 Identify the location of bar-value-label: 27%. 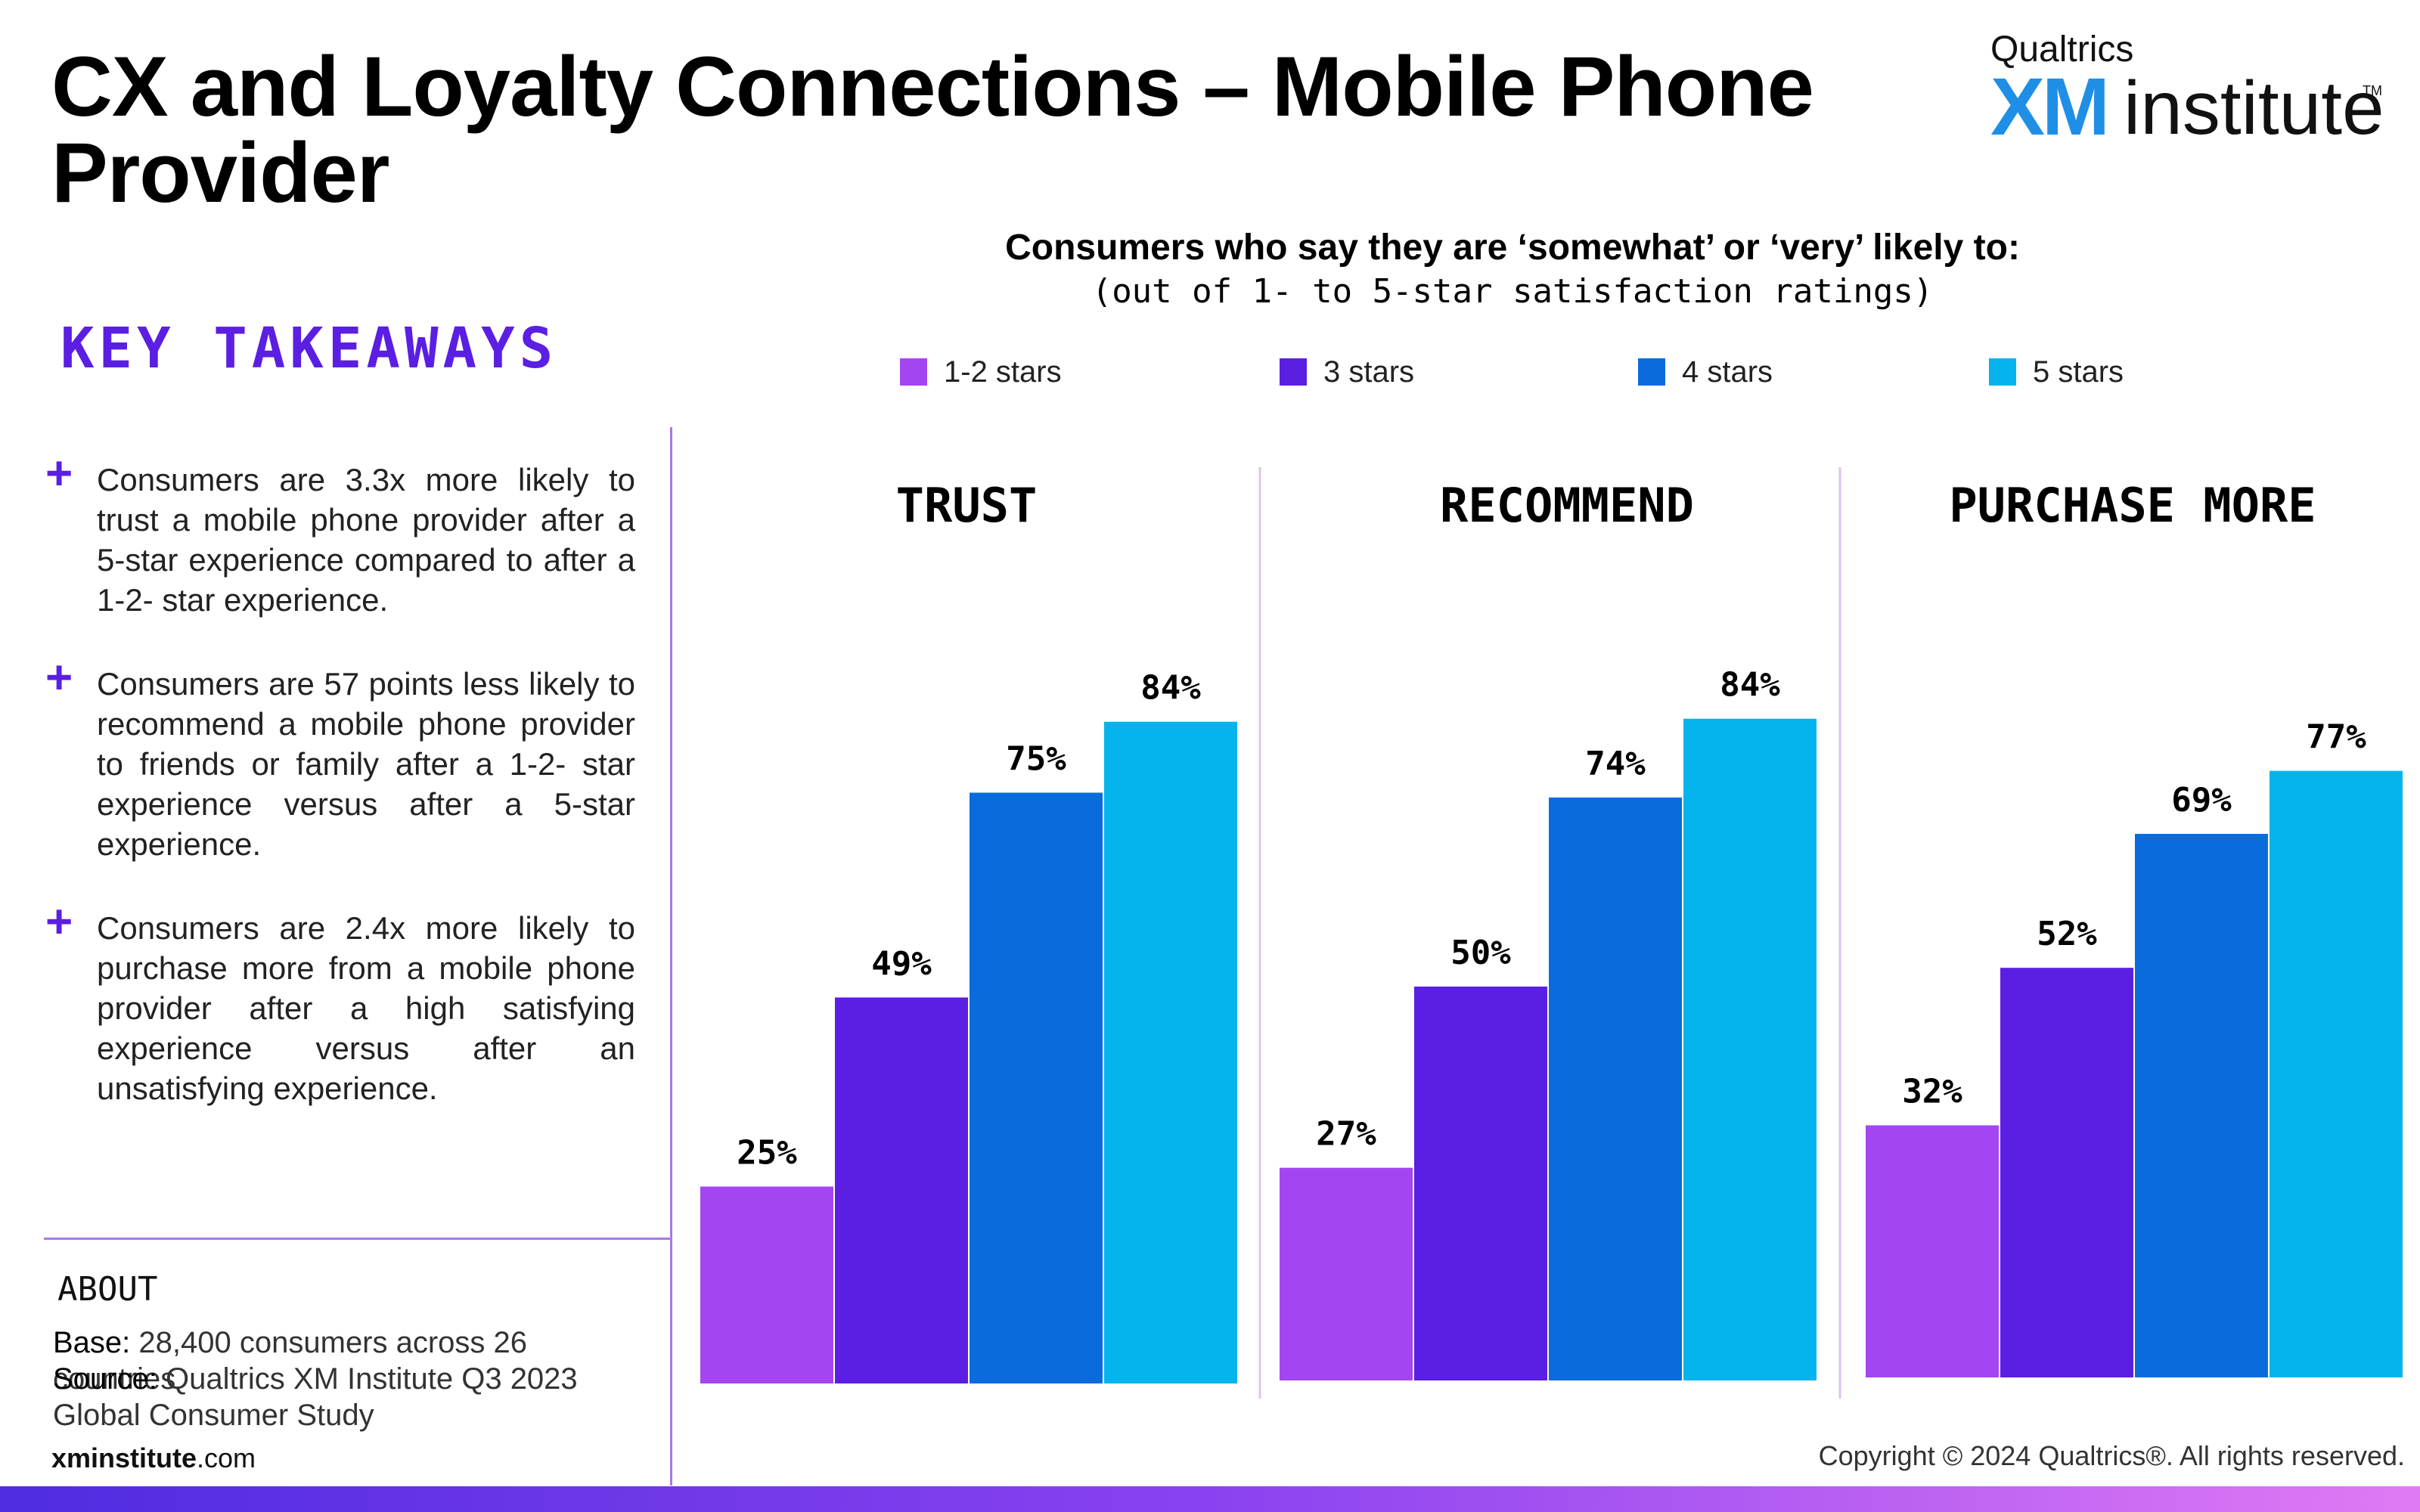
(1346, 1135).